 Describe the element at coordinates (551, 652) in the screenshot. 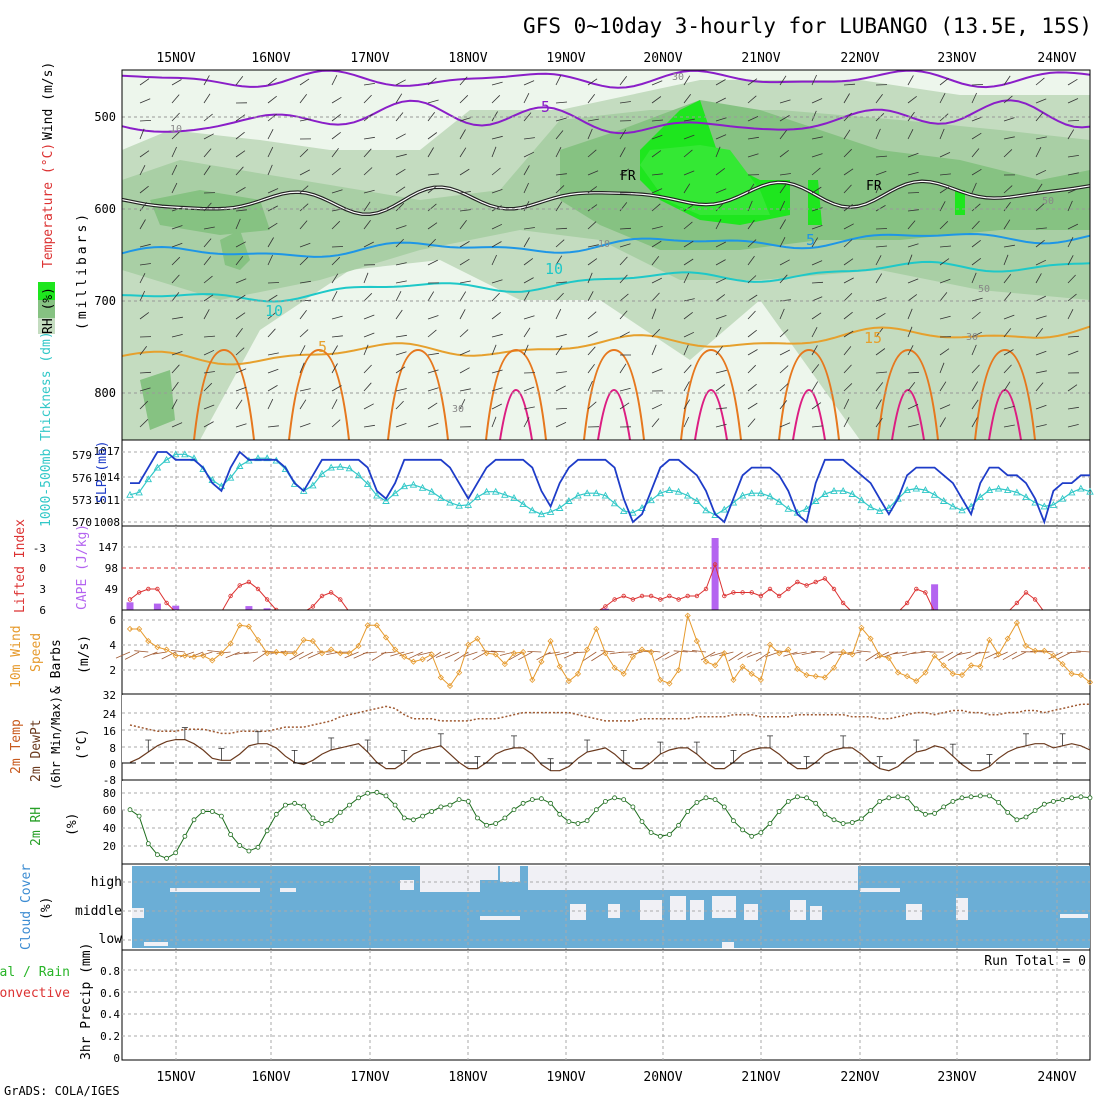

I see `wind-10m-panel: 6 4 2 10m Wind Speed & Barbs (m/s)` at that location.